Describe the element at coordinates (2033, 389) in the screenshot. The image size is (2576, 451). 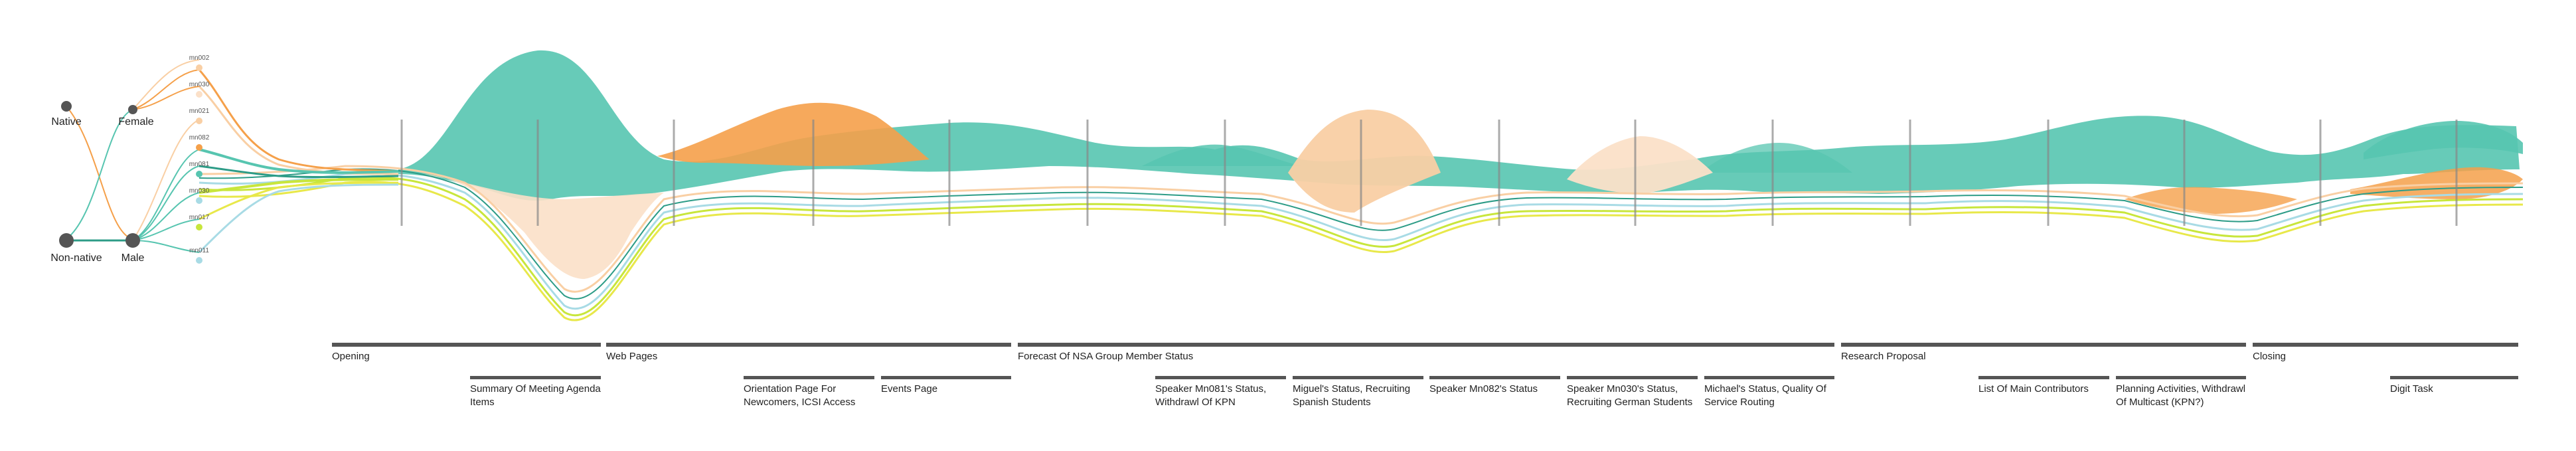
I see `subtopic-label-contributors: List Of Main Contributors` at that location.